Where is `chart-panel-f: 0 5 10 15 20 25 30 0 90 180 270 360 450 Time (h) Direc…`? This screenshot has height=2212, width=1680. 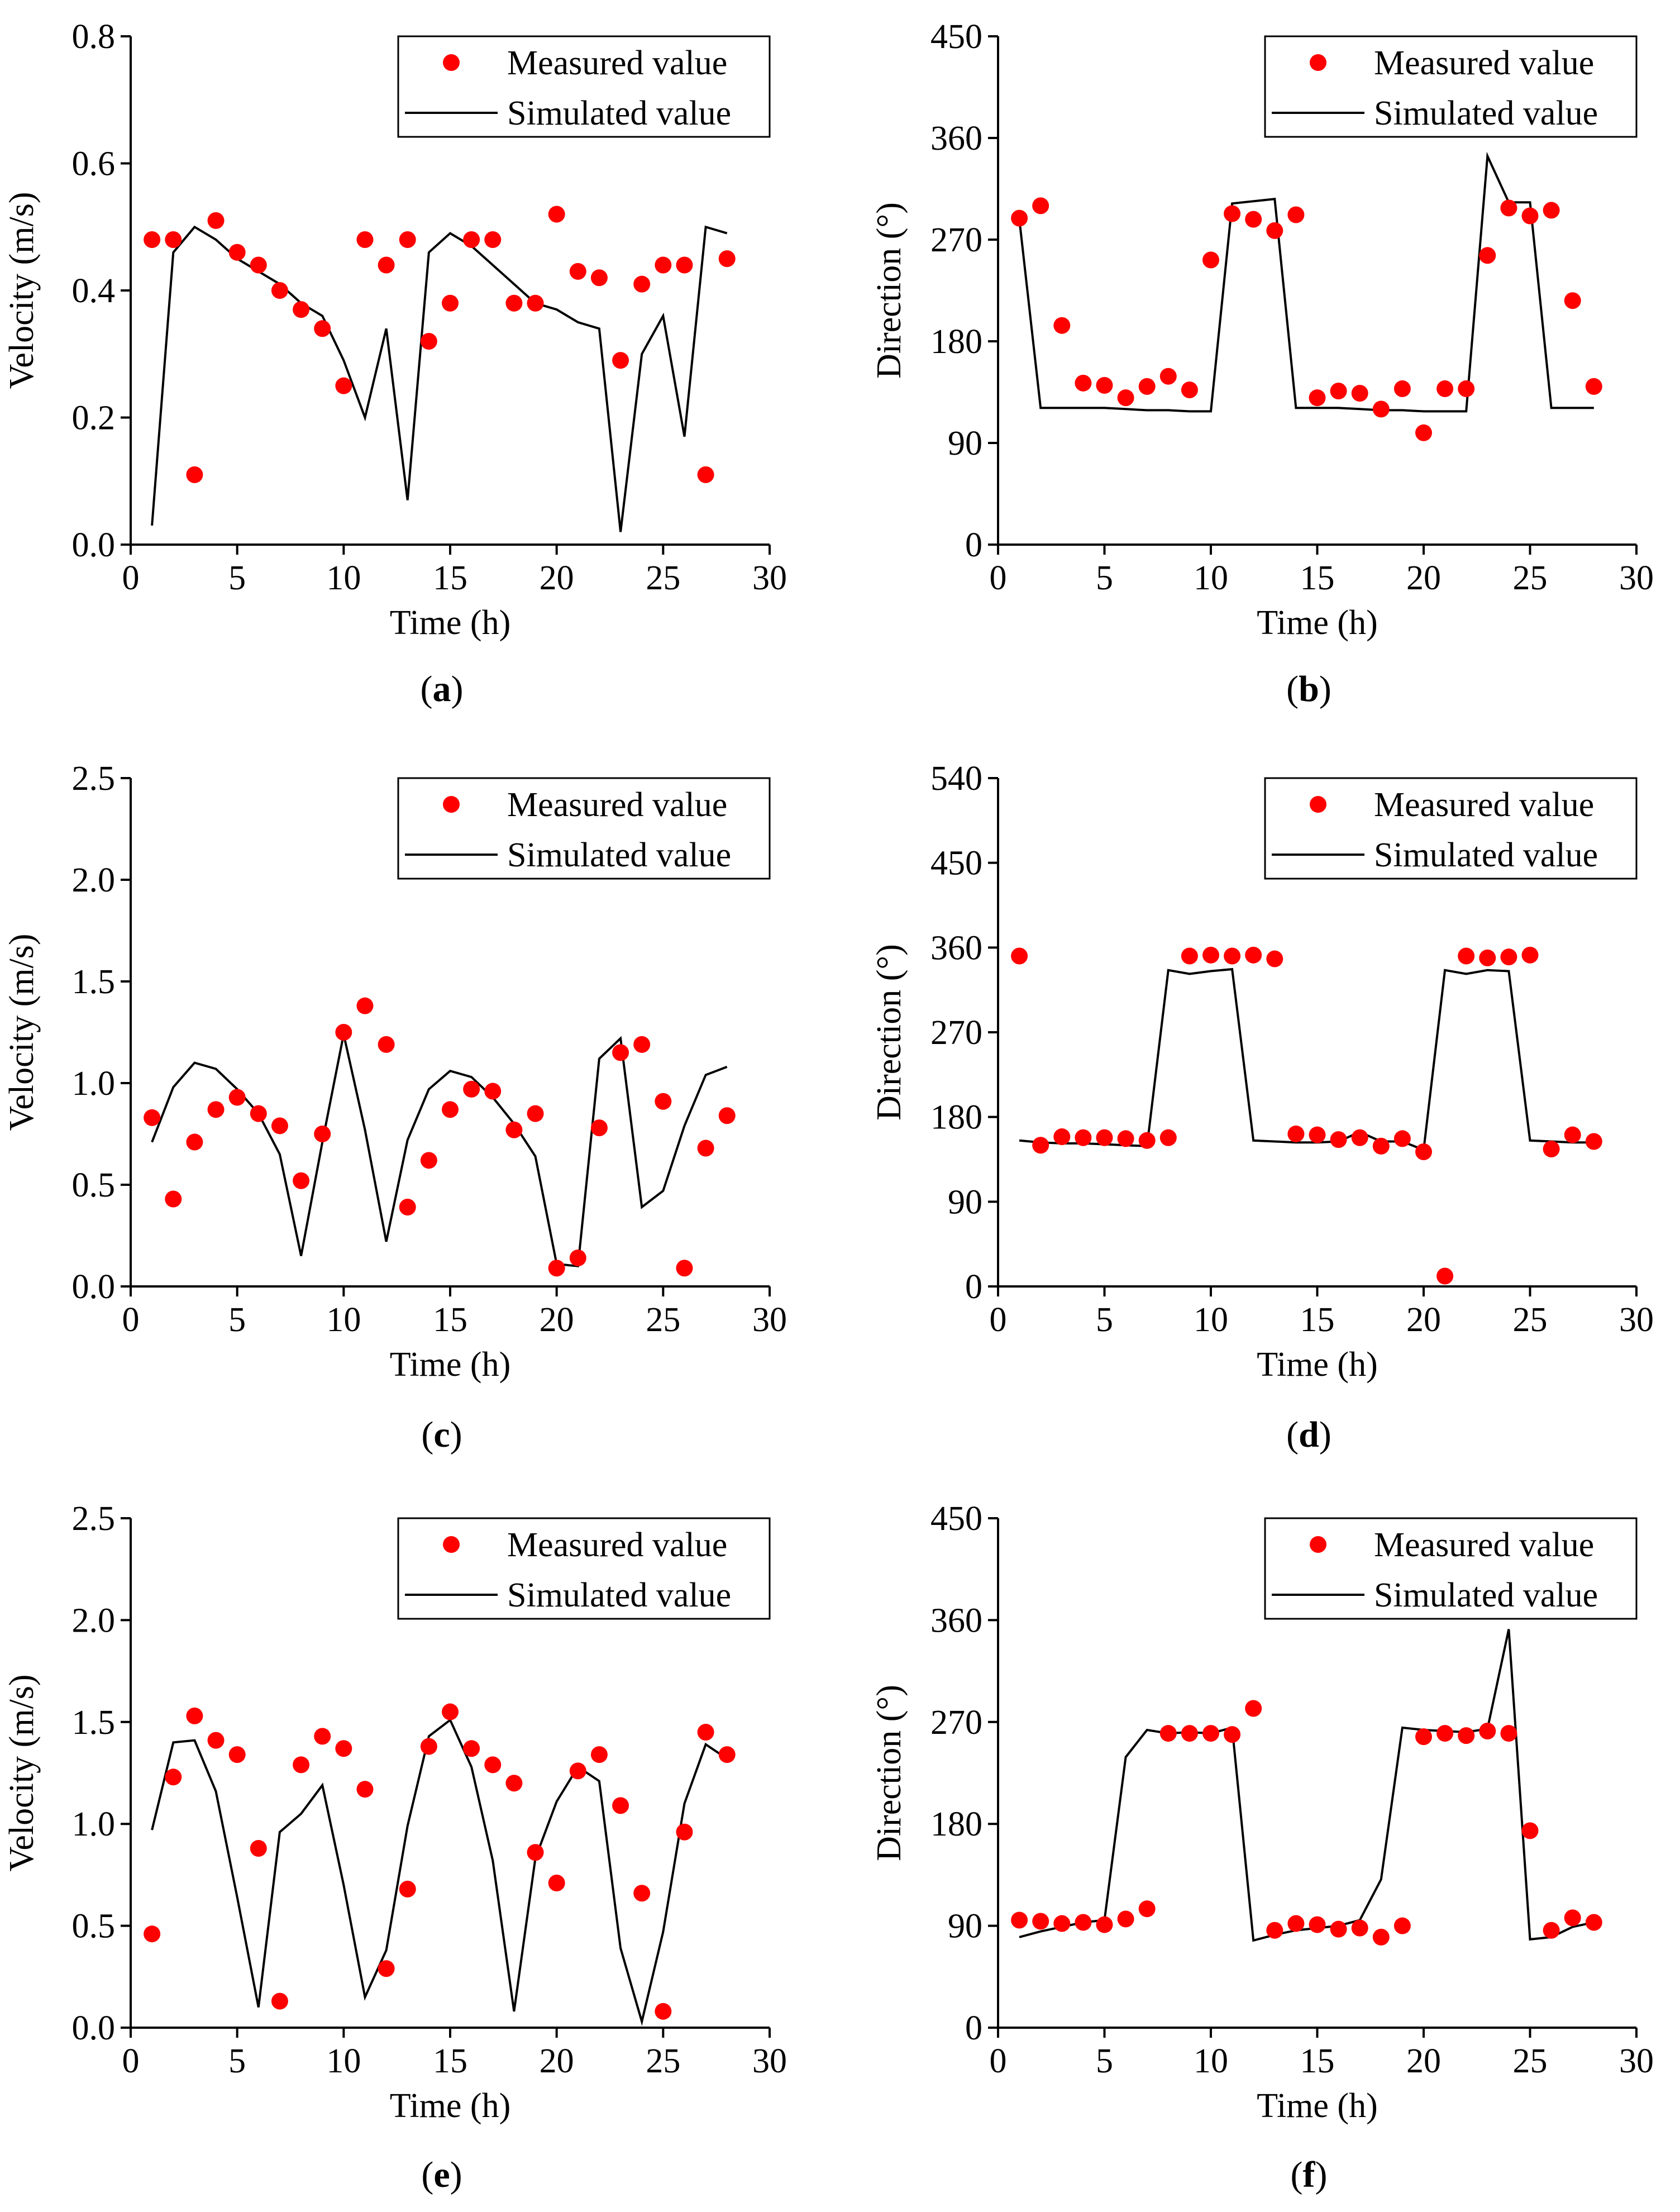 chart-panel-f: 0 5 10 15 20 25 30 0 90 180 270 360 450 Time (h) Direc… is located at coordinates (1262, 1848).